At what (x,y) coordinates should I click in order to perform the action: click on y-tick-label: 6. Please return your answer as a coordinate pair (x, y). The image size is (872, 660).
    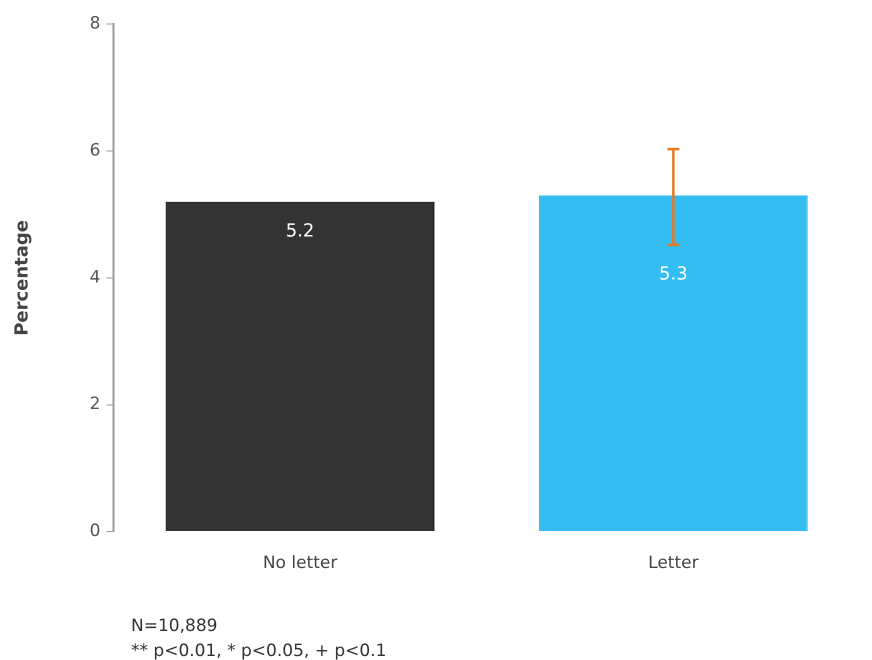
    Looking at the image, I should click on (95, 150).